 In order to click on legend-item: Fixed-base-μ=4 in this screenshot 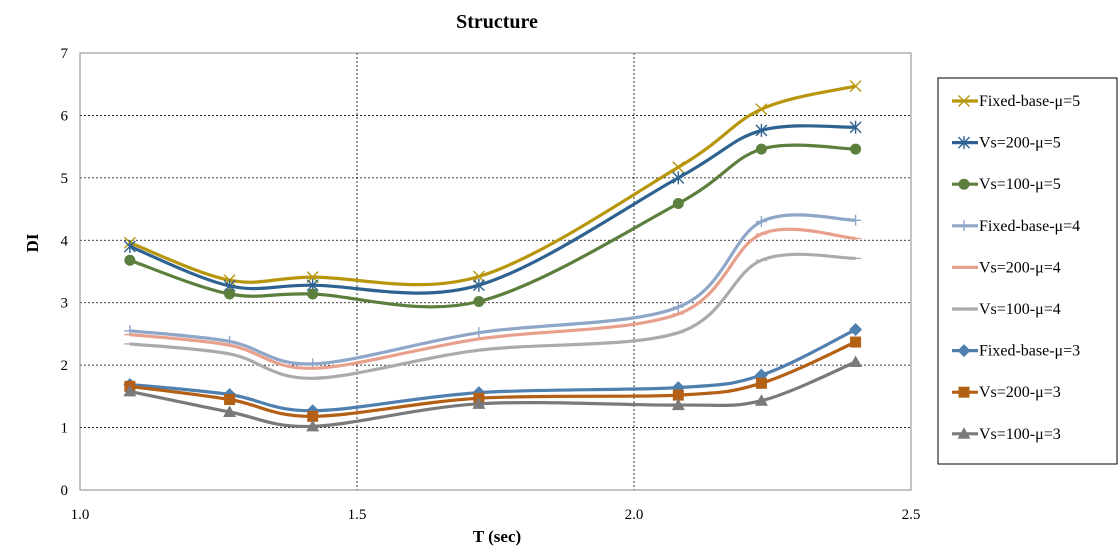, I will do `click(1016, 226)`.